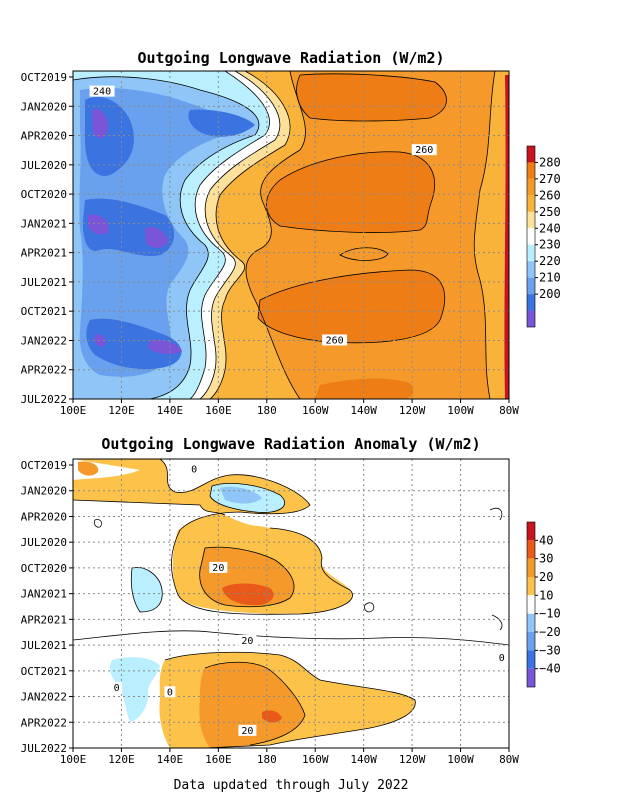 The height and width of the screenshot is (800, 618). I want to click on x-tick-label: 120W, so click(412, 759).